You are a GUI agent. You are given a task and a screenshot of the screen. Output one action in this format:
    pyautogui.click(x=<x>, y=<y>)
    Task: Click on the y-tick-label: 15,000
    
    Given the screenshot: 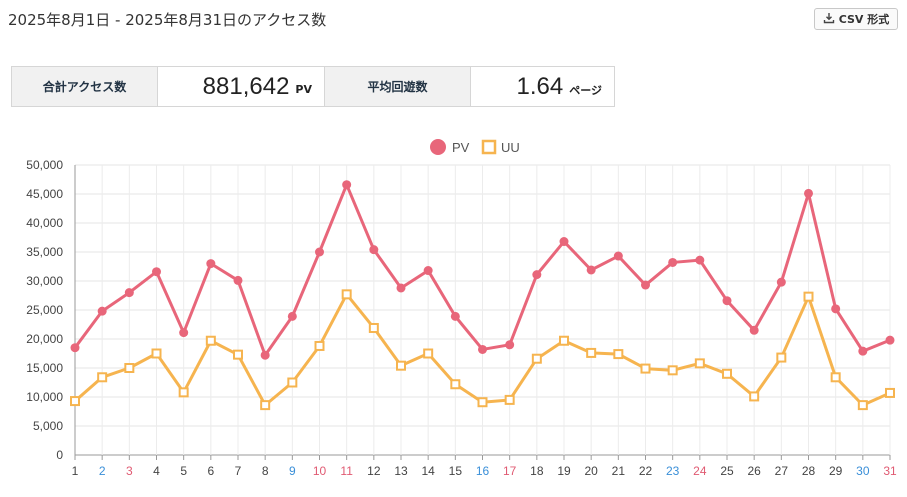 What is the action you would take?
    pyautogui.click(x=44, y=368)
    